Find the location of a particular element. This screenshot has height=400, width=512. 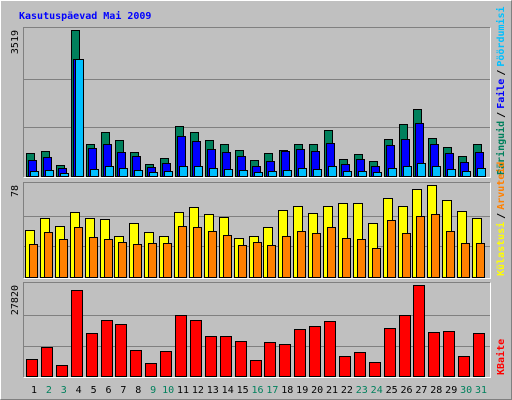

x-tick-label: 26 is located at coordinates (406, 390).